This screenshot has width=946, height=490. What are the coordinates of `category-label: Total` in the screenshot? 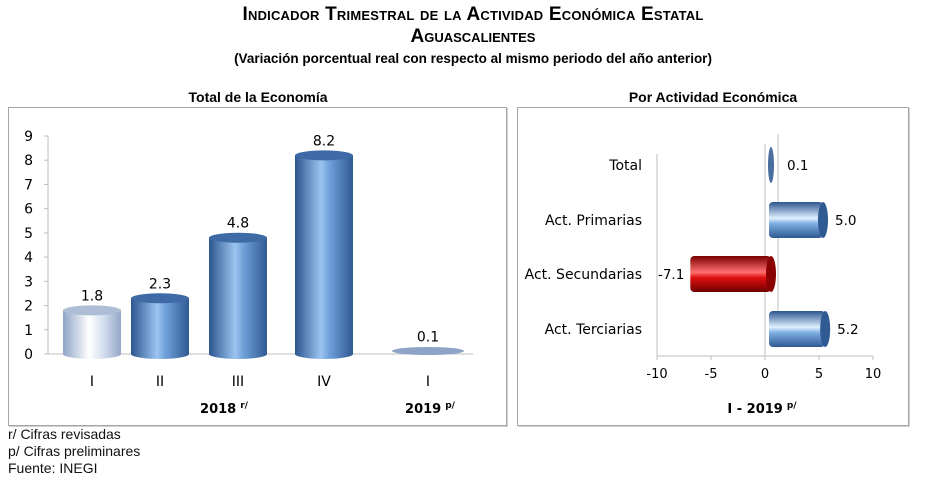 It's located at (625, 166).